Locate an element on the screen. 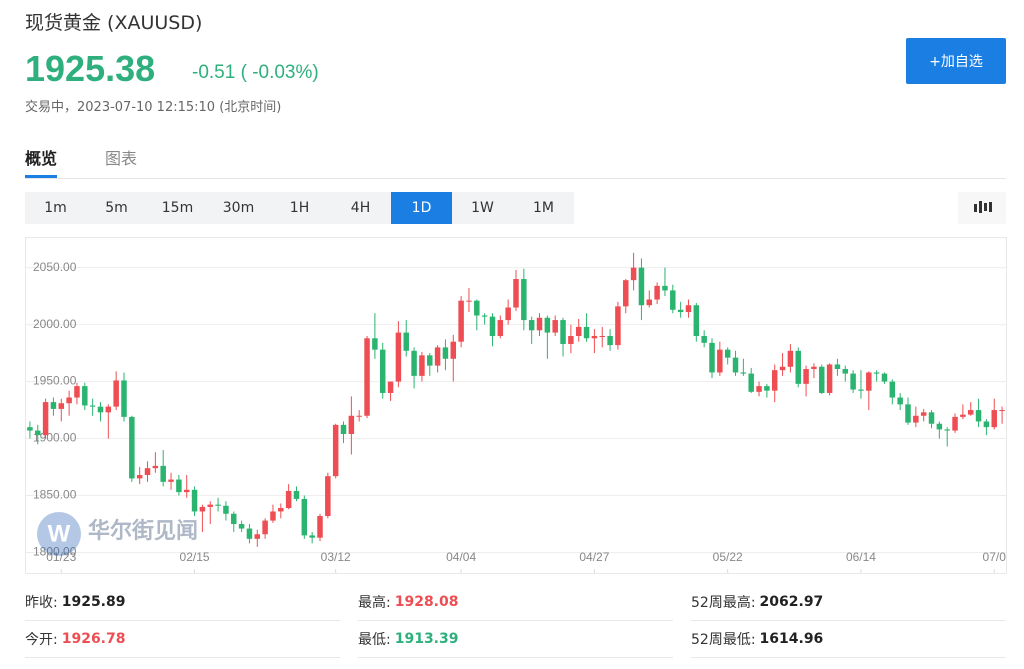 This screenshot has width=1024, height=669. interval-button: 4H is located at coordinates (360, 208).